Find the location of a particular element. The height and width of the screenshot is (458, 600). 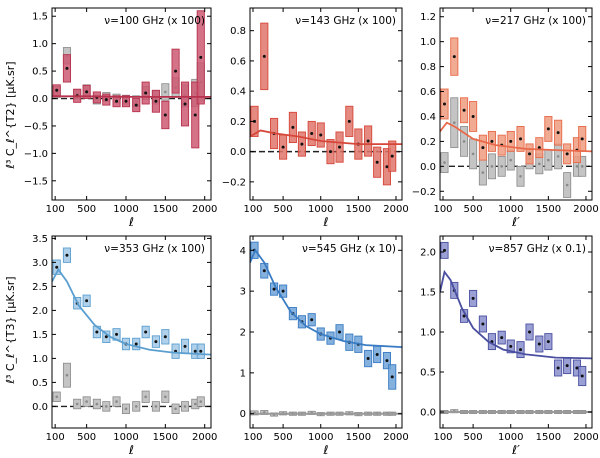

y-tick-label: 2.5 is located at coordinates (40, 287).